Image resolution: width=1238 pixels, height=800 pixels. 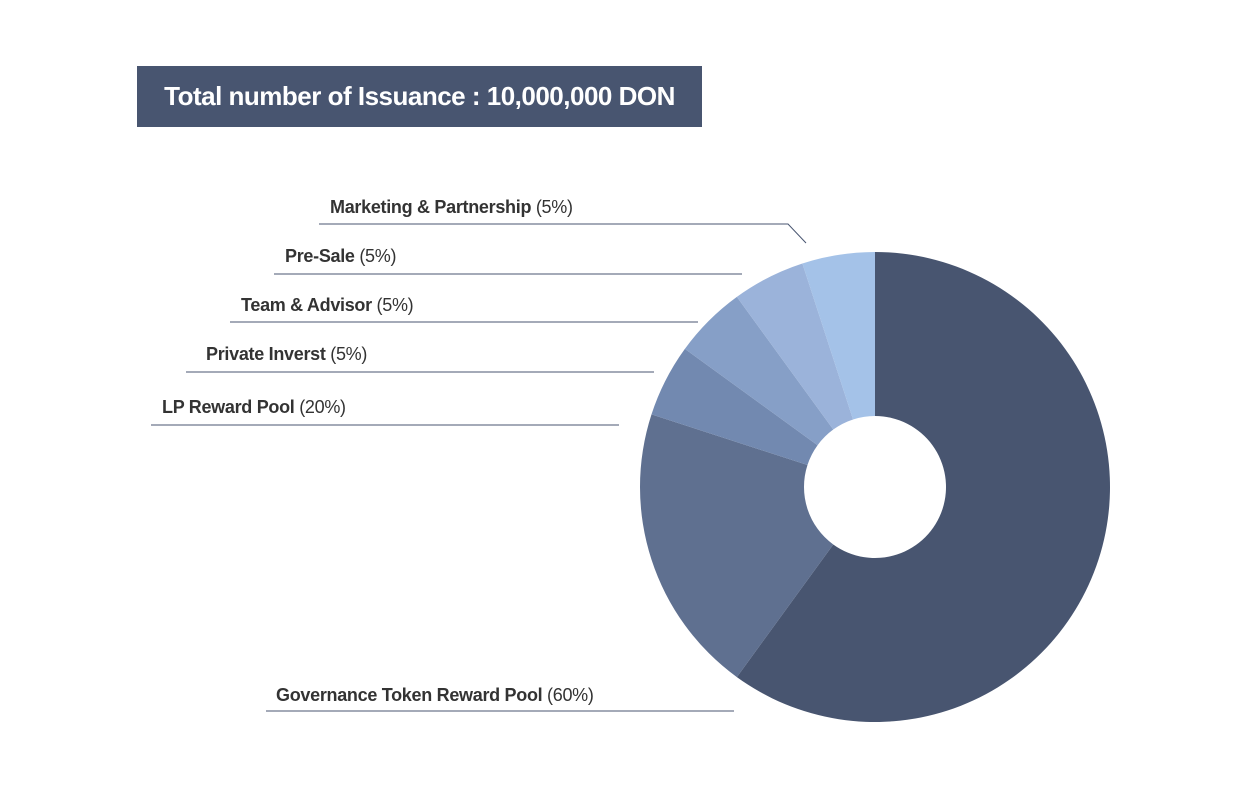 I want to click on label-name-marketing-and-partnership: Marketing & Partnership, so click(x=430, y=207).